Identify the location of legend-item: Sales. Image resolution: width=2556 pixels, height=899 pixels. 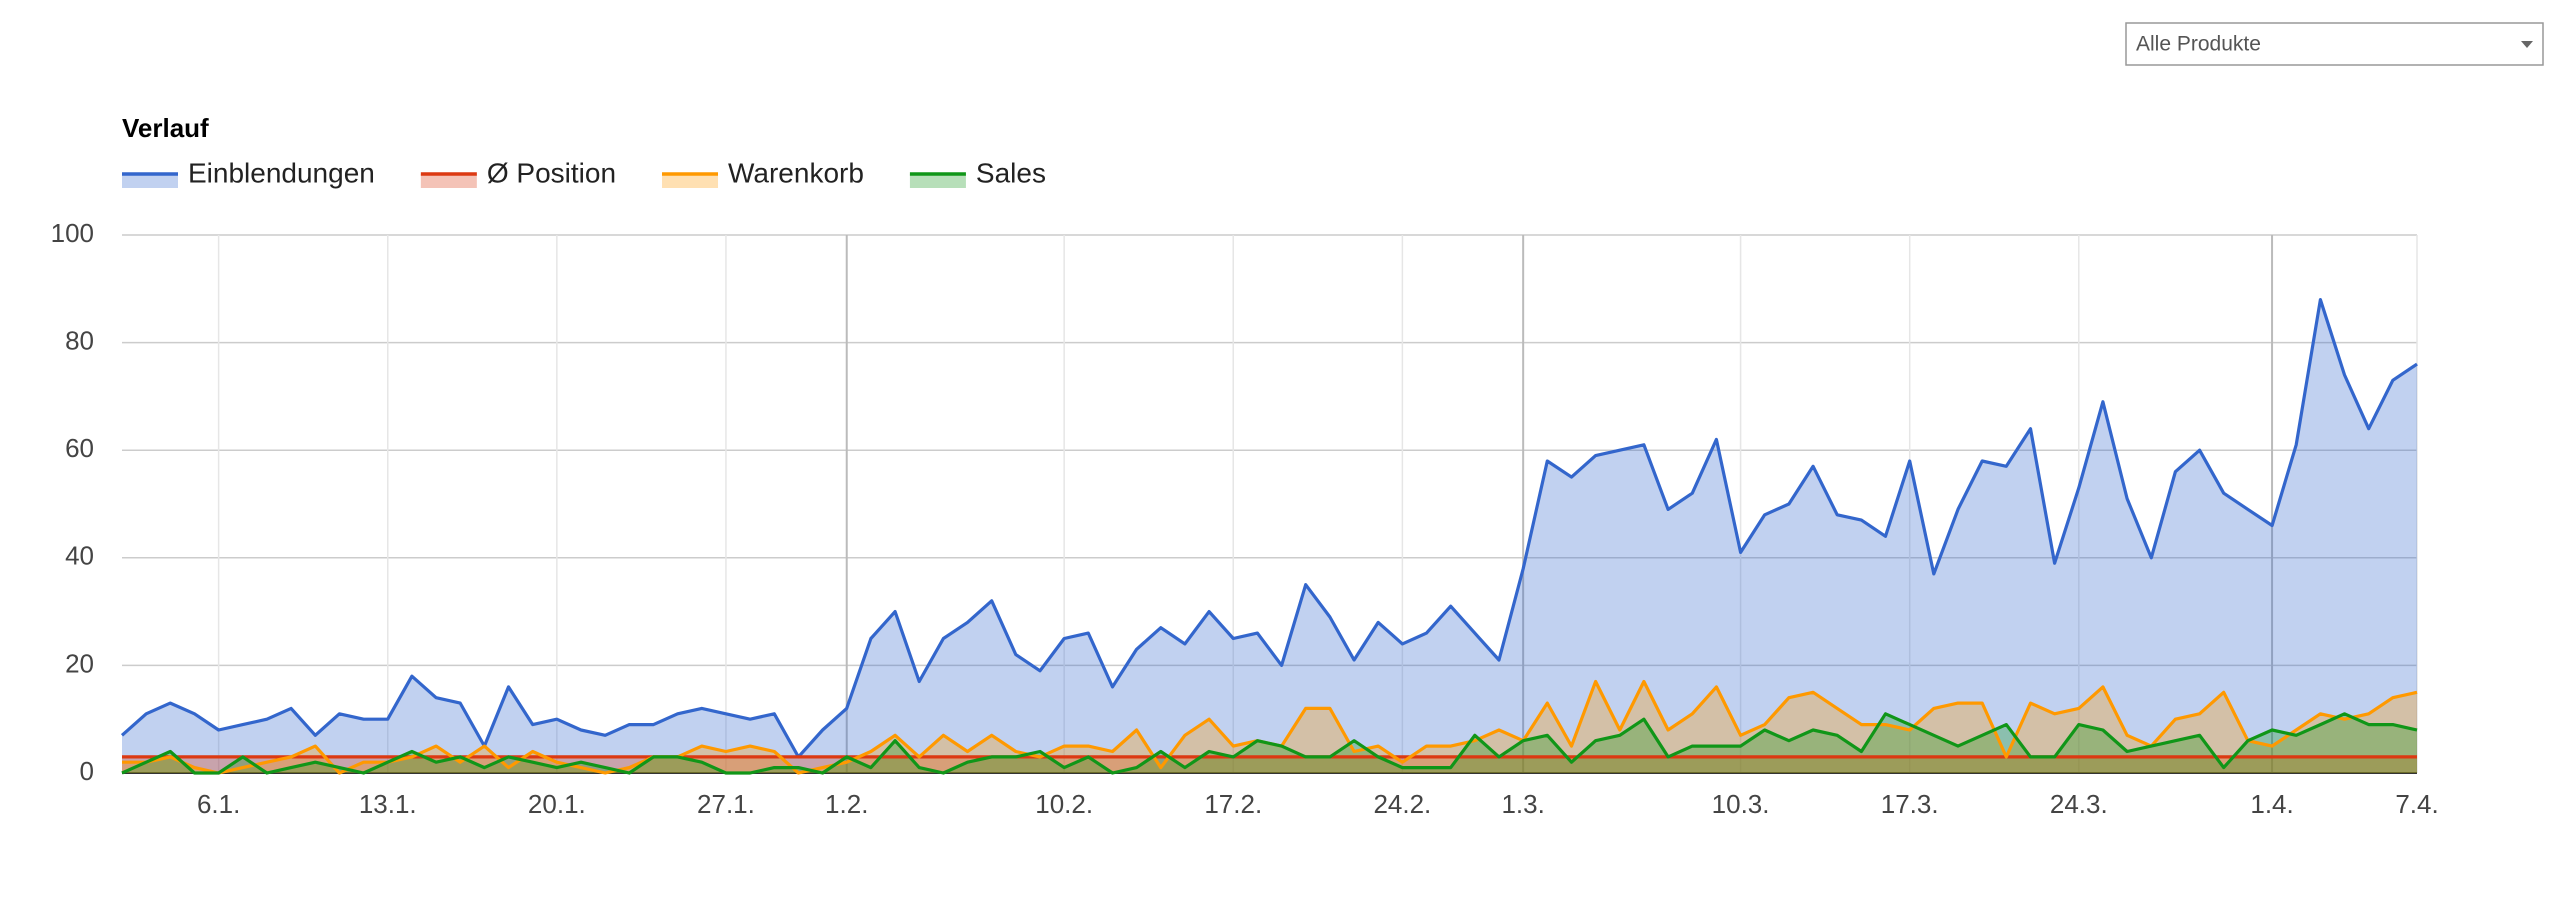
(977, 172).